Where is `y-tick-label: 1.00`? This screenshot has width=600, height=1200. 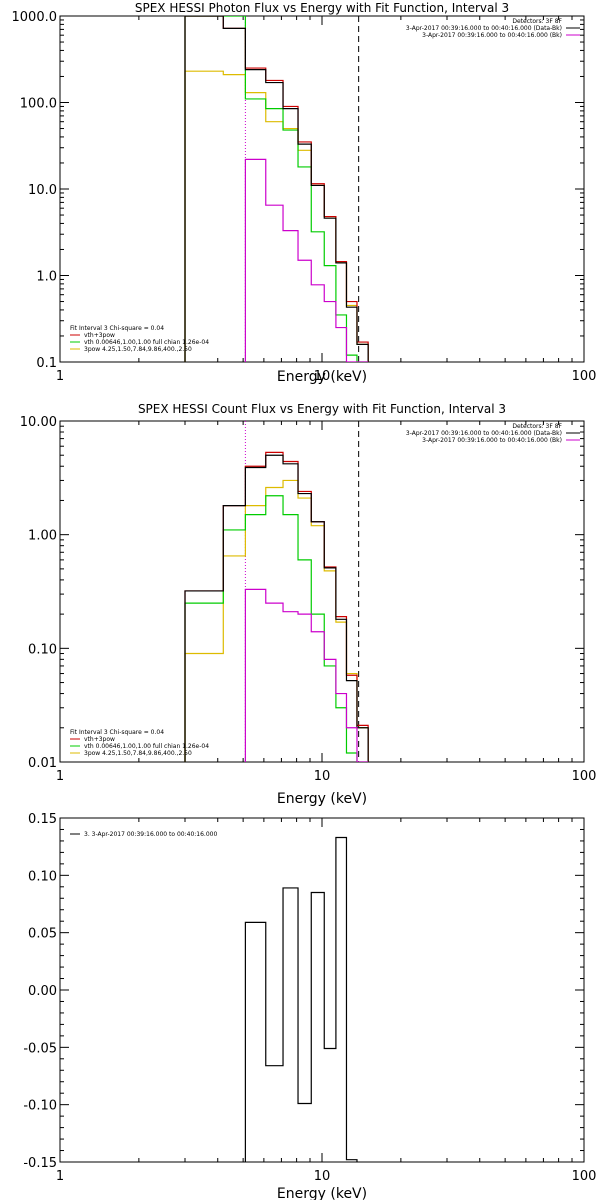
y-tick-label: 1.00 is located at coordinates (42, 536).